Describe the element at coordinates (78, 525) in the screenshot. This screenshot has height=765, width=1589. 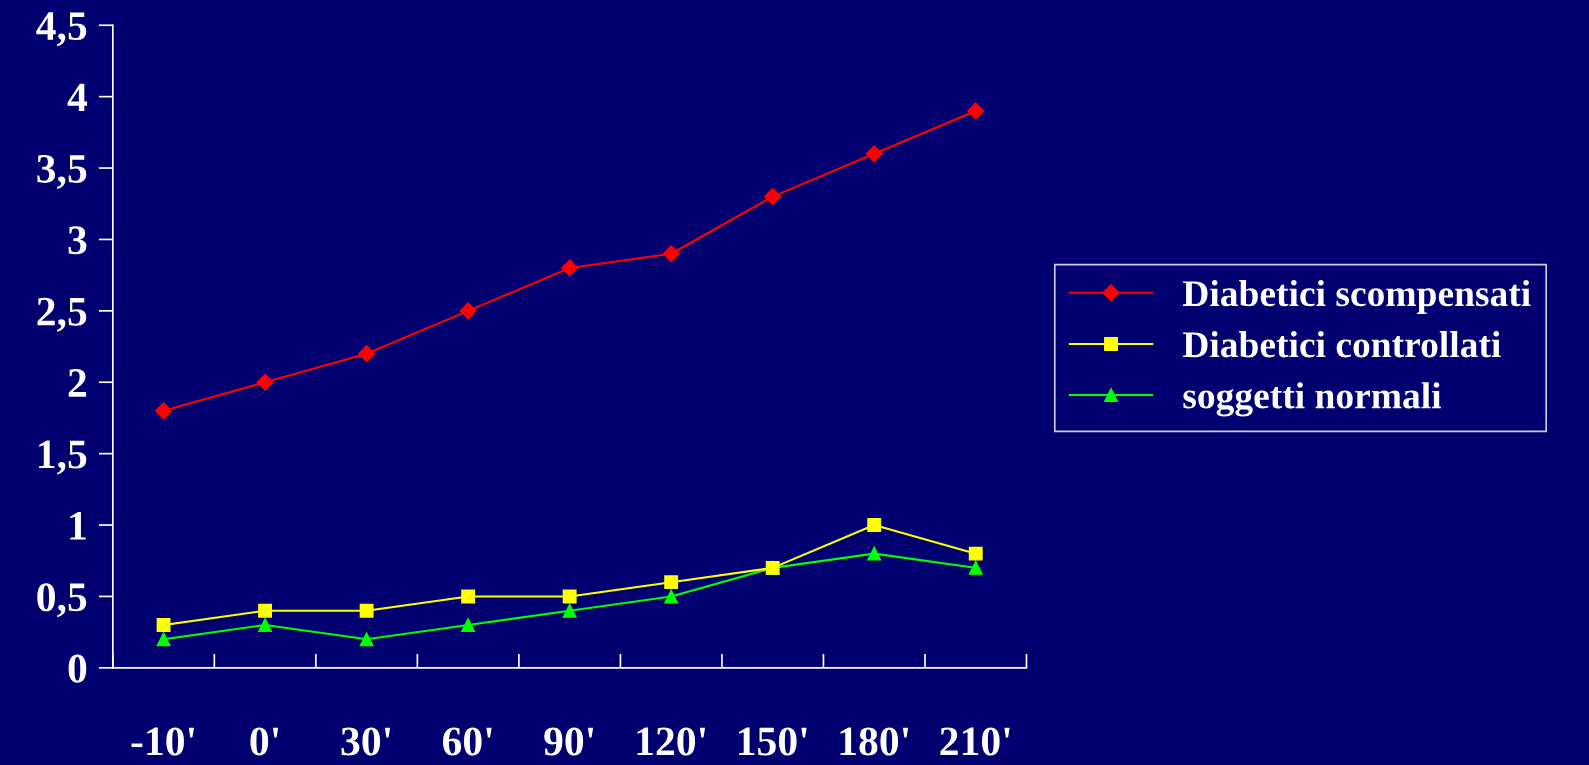
I see `y-tick-label: 1` at that location.